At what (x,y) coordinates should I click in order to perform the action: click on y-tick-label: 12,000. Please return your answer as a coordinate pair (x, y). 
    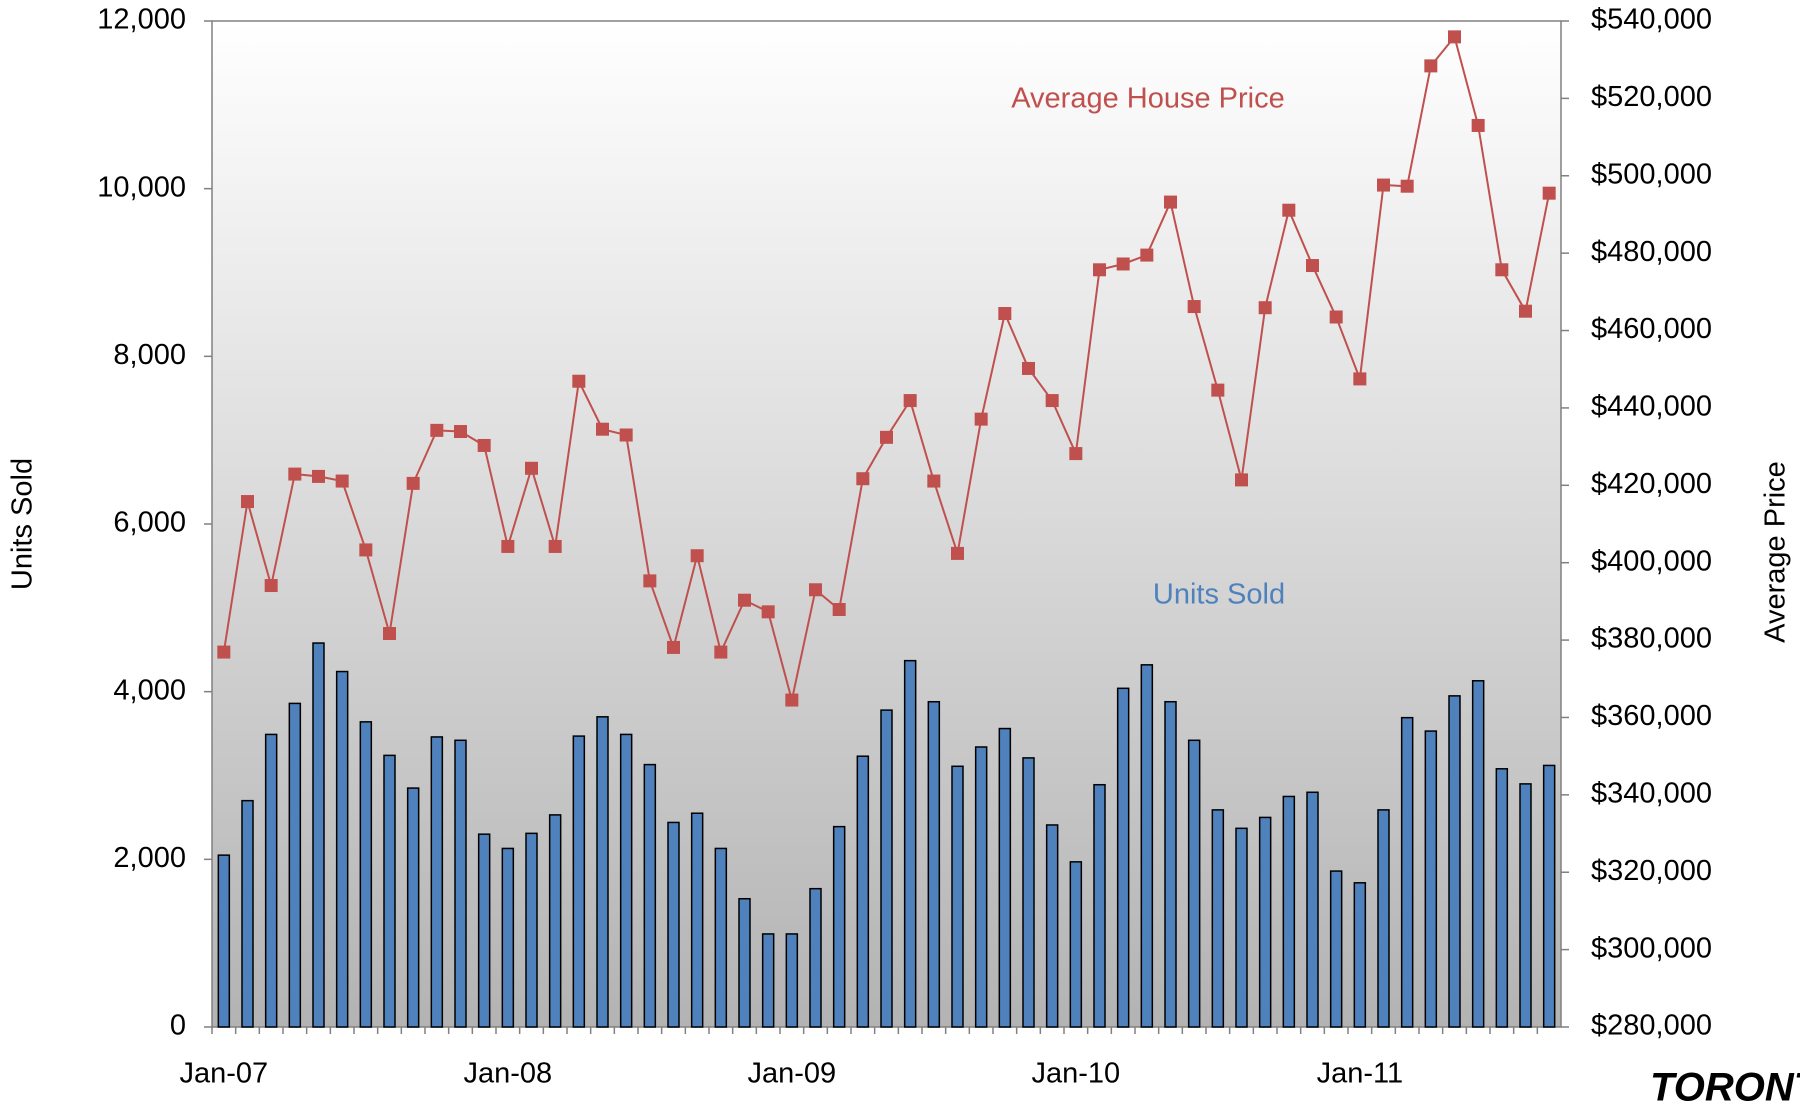
    Looking at the image, I should click on (141, 20).